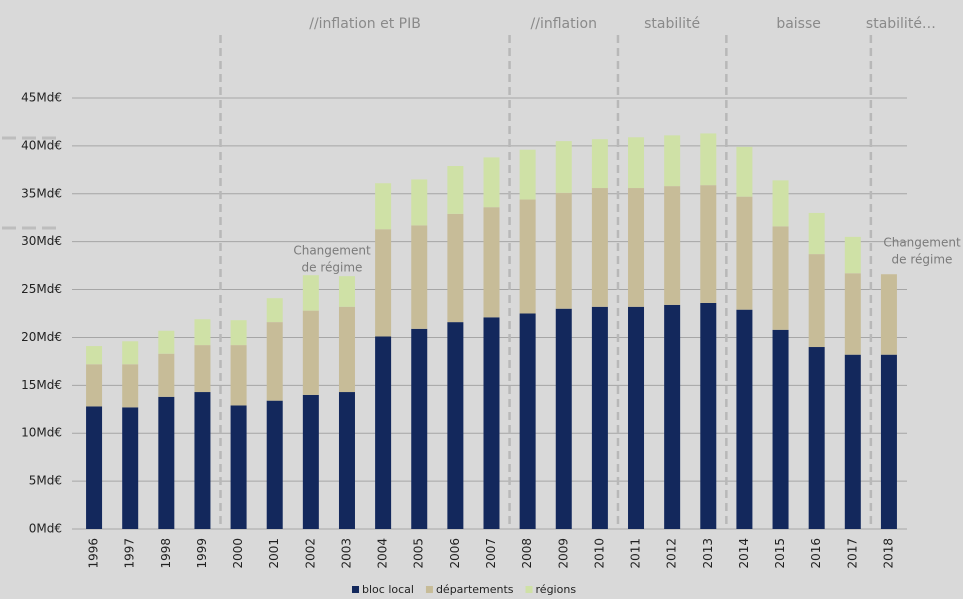 This screenshot has height=599, width=963. What do you see at coordinates (798, 24) in the screenshot?
I see `period-label: baisse` at bounding box center [798, 24].